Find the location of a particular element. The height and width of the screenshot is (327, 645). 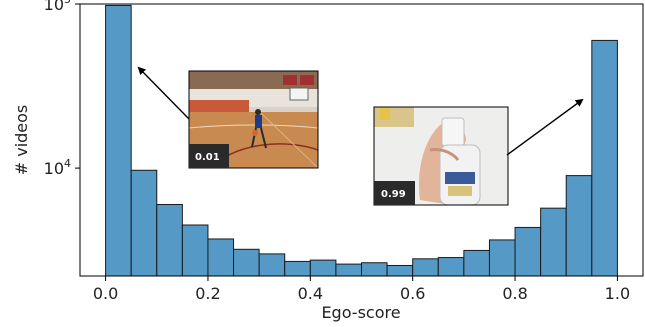

thumbnail-hand-bottle-image: 0.99 is located at coordinates (441, 156).